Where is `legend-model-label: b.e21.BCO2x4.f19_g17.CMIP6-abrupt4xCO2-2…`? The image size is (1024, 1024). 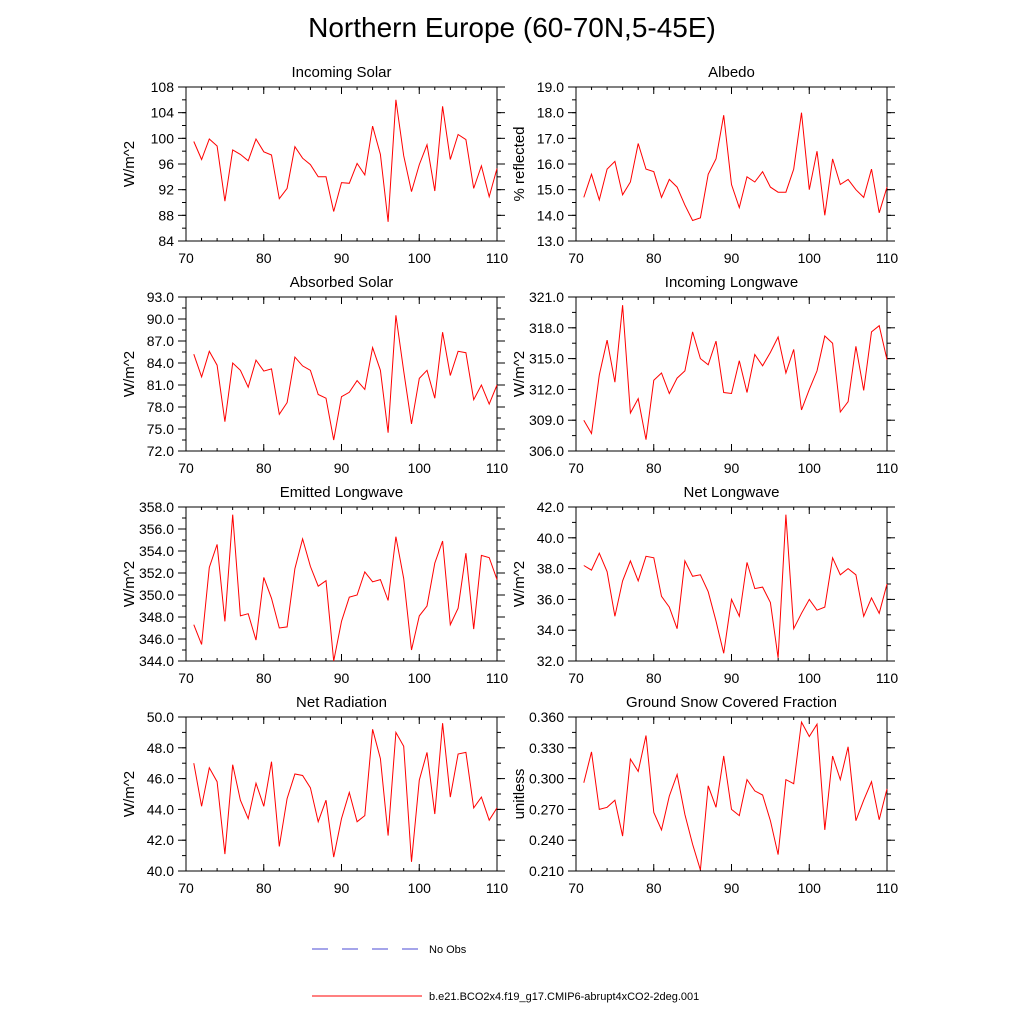 legend-model-label: b.e21.BCO2x4.f19_g17.CMIP6-abrupt4xCO2-2… is located at coordinates (564, 997).